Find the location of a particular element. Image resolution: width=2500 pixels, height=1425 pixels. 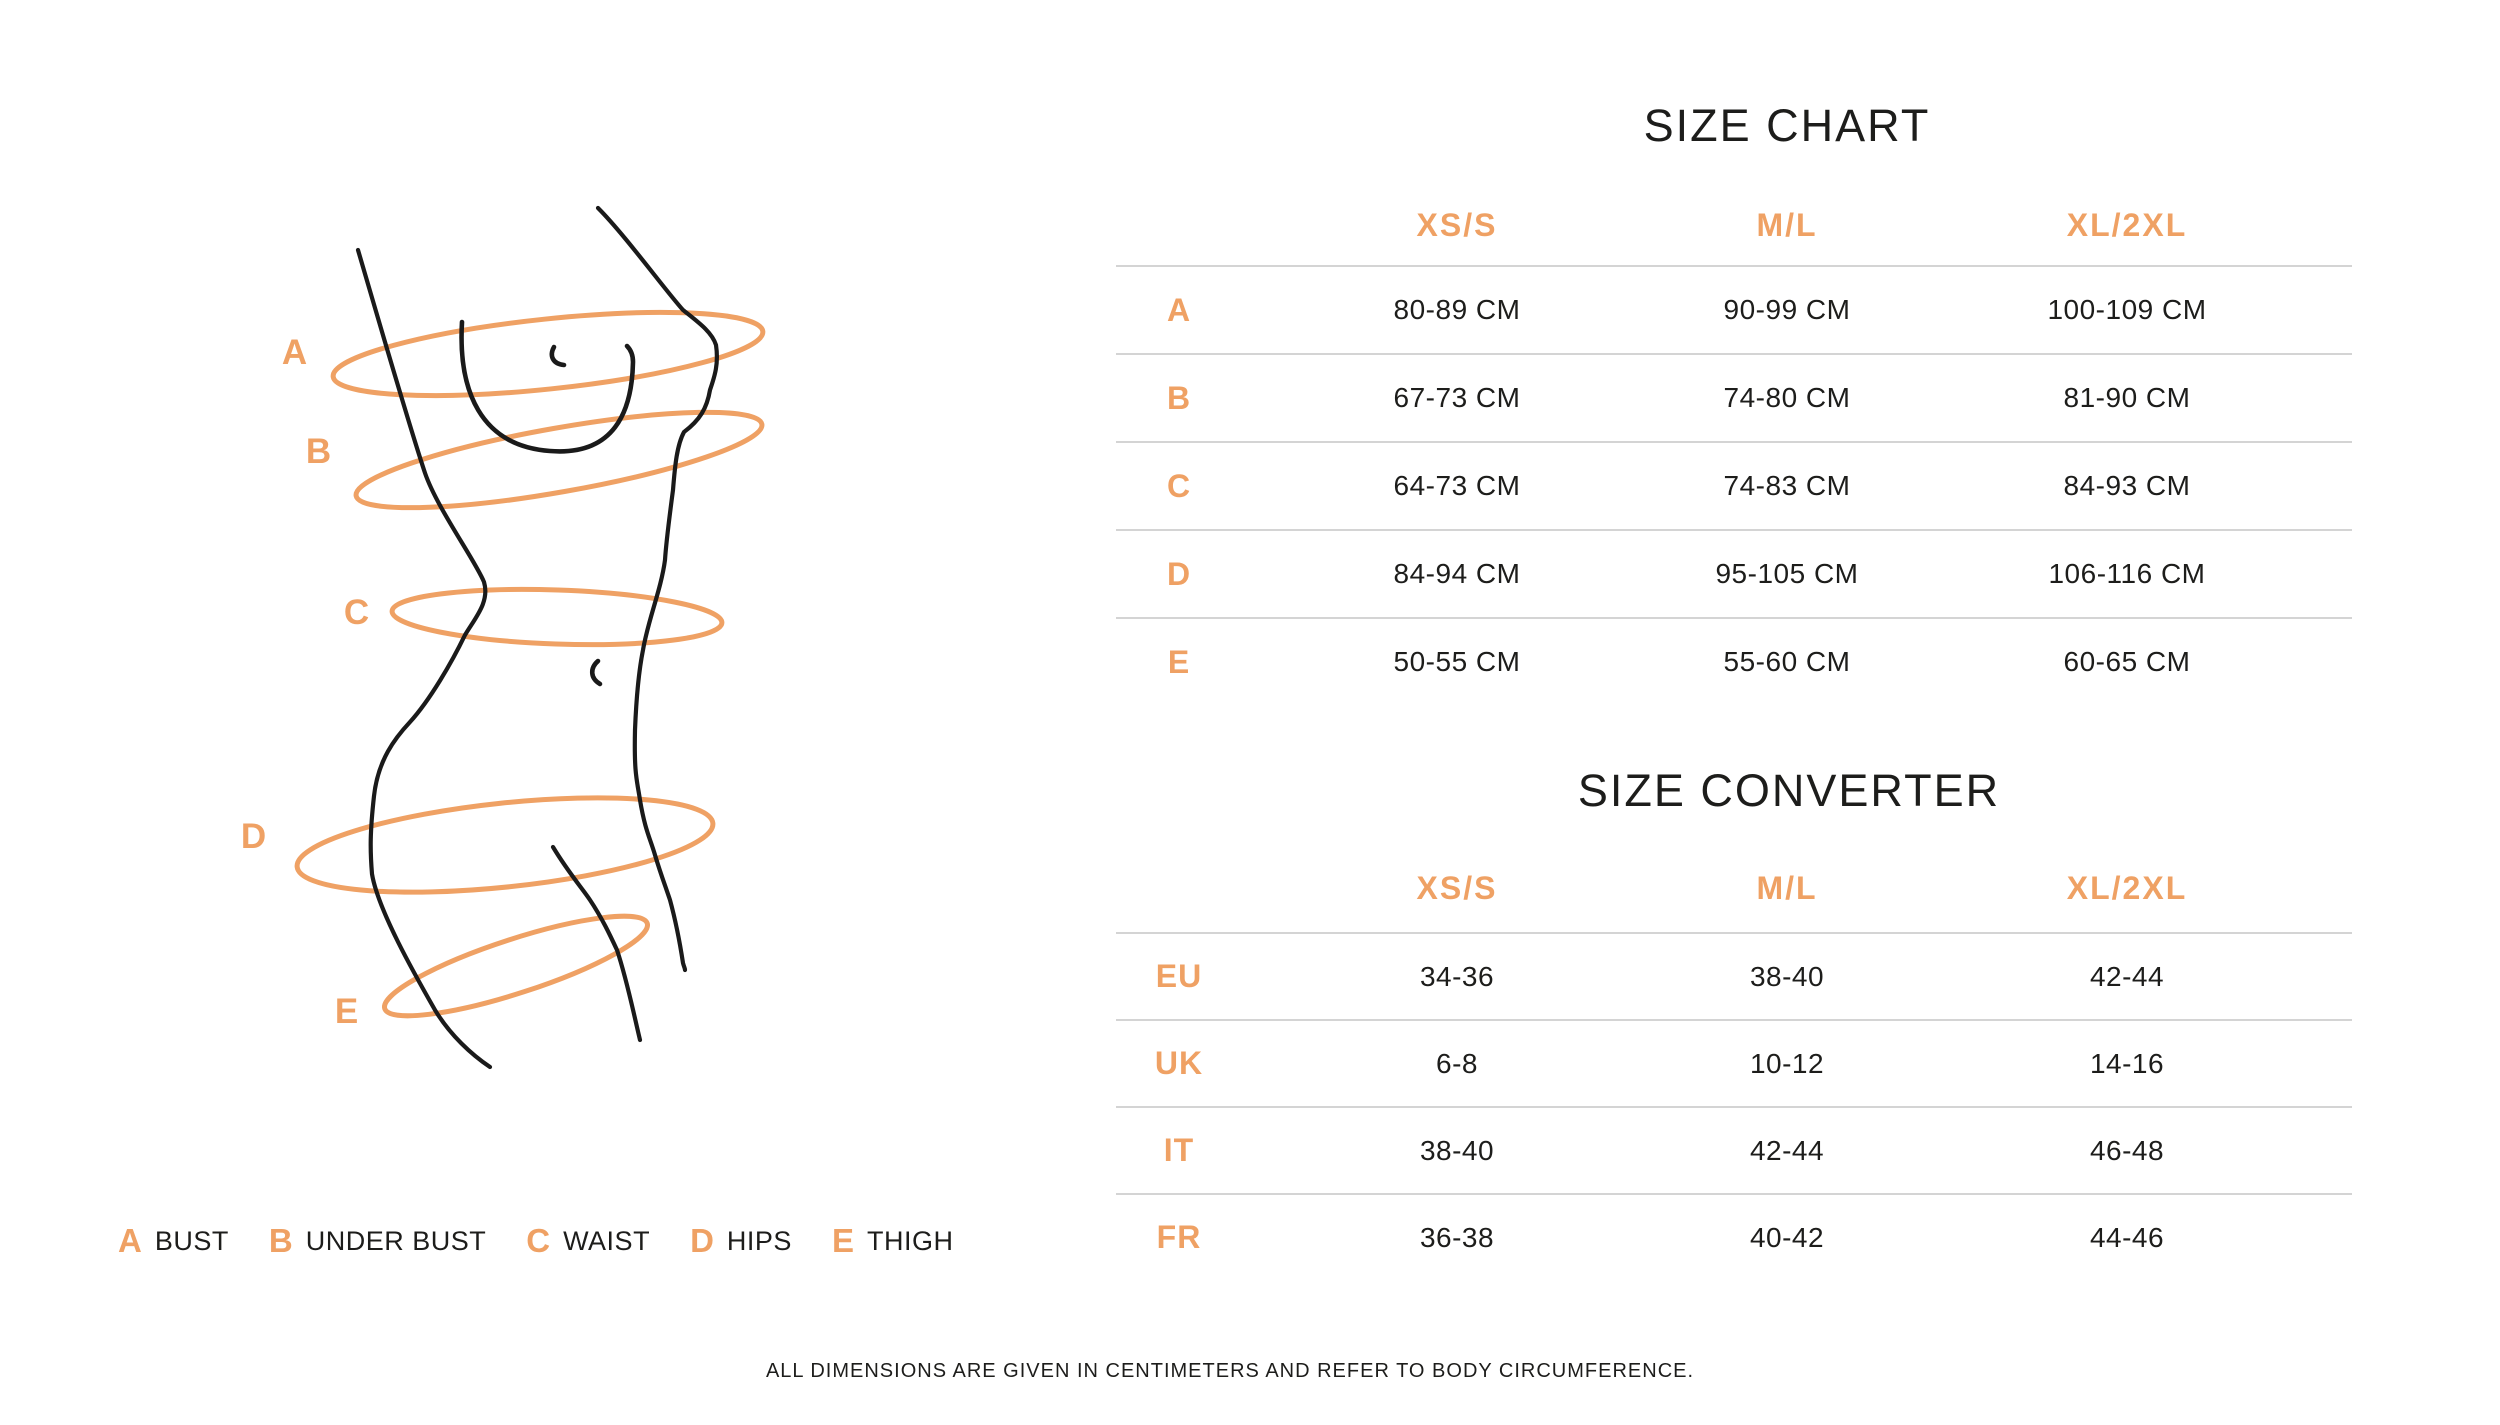

row-label: D is located at coordinates (1179, 573).